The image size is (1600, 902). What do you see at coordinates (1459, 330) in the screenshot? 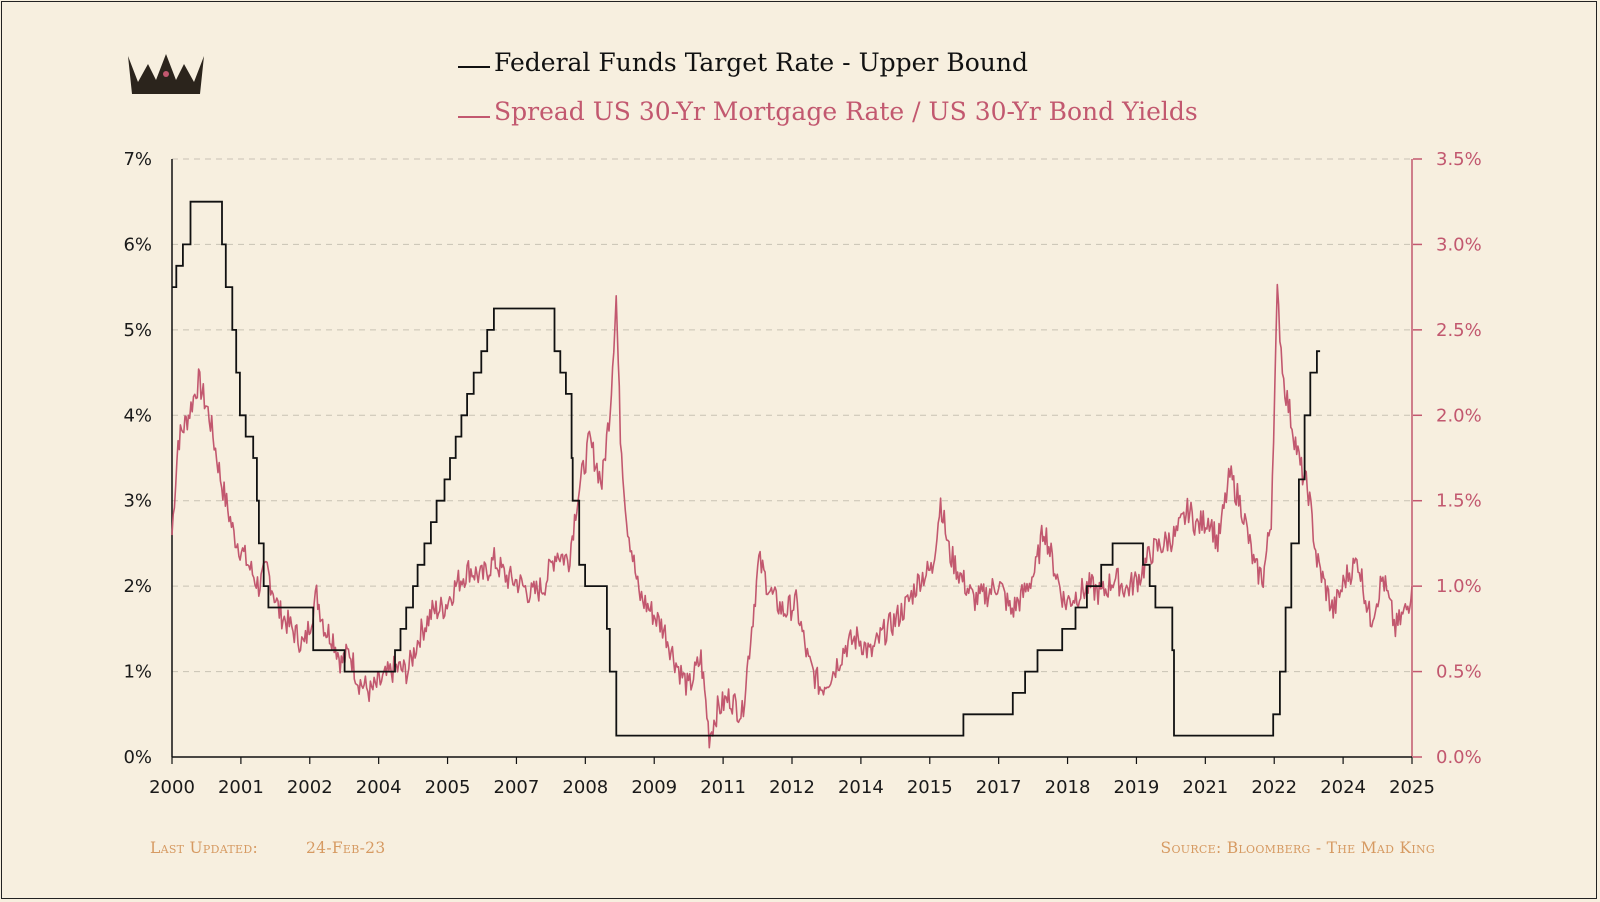
I see `y-right-tick-label: 2.5%` at bounding box center [1459, 330].